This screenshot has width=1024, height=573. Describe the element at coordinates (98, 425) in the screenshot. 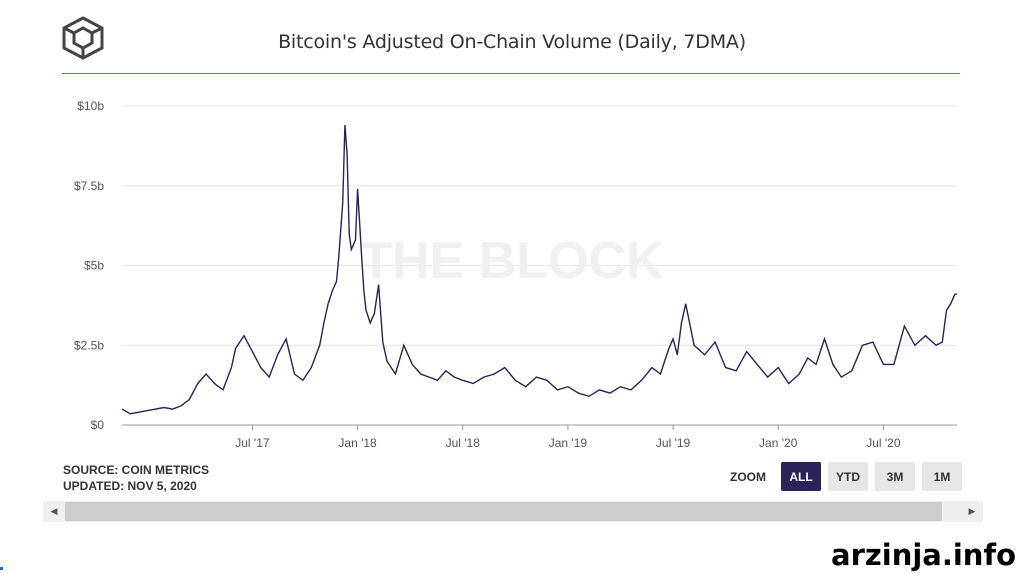

I see `y-tick-label: $0` at that location.